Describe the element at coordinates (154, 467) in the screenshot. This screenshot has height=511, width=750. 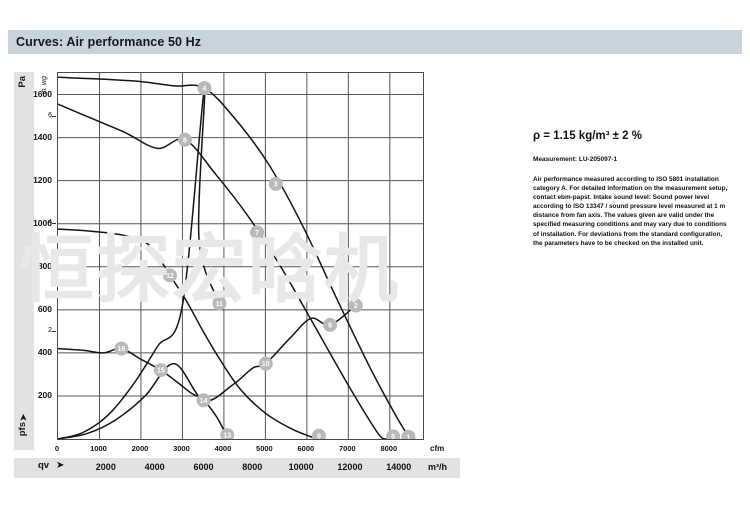
I see `x-tick-label-secondary: 4000` at that location.